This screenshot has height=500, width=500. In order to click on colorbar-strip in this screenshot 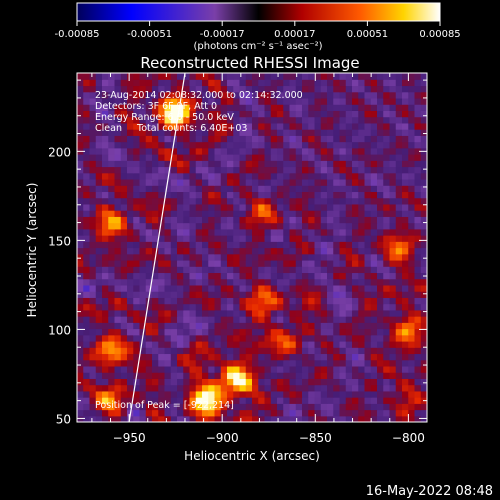, I will do `click(258, 12)`.